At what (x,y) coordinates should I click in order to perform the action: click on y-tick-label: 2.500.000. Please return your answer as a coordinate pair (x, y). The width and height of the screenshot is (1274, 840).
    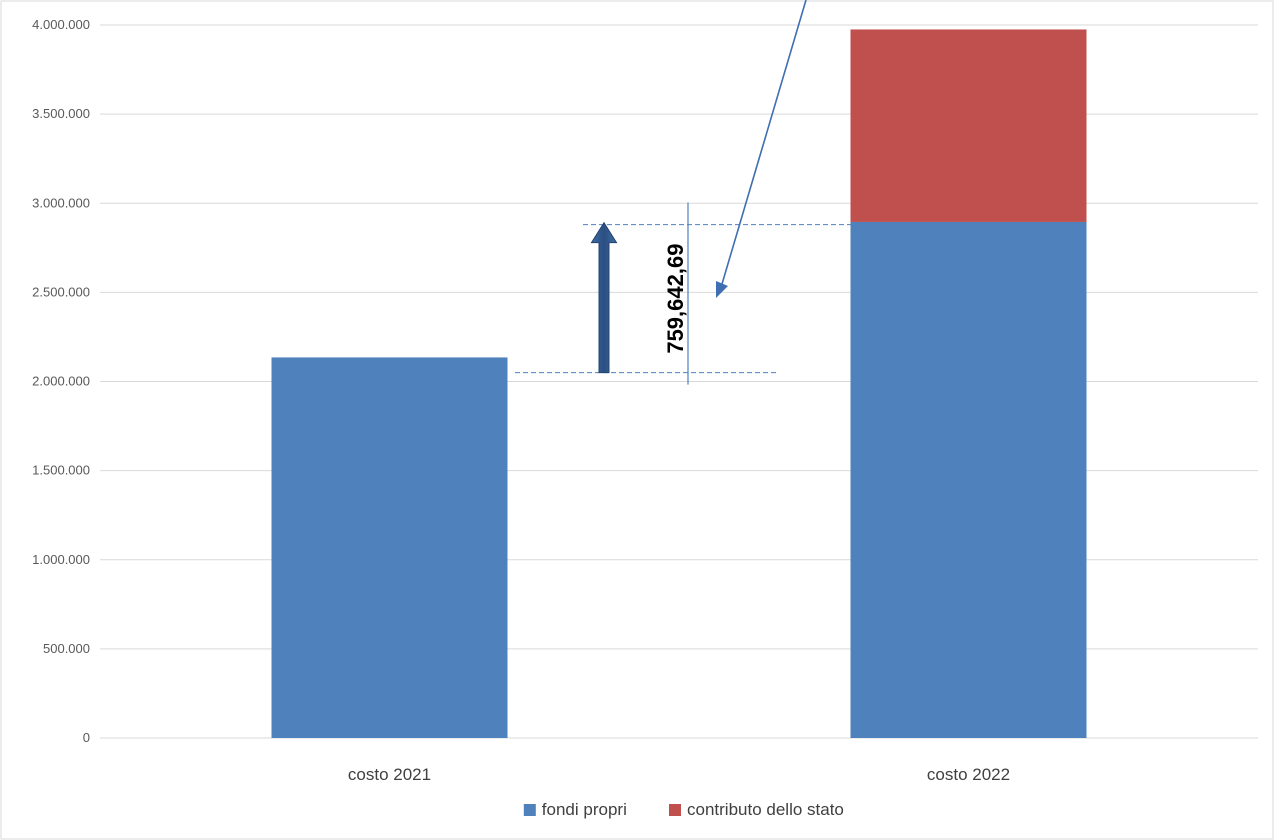
    Looking at the image, I should click on (61, 291).